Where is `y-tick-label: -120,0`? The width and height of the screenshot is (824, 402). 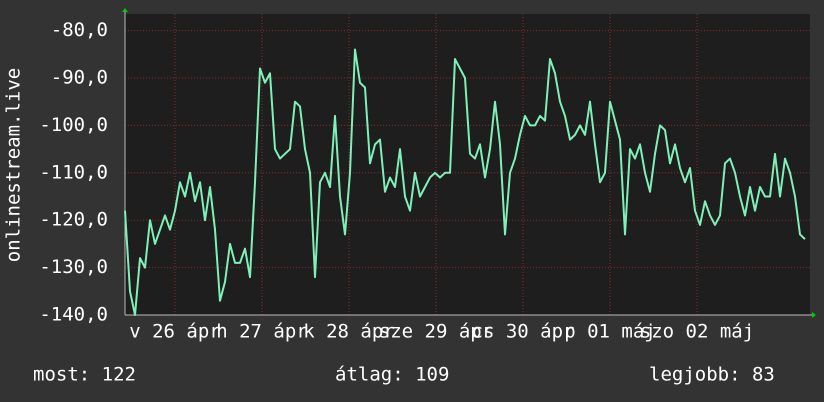 y-tick-label: -120,0 is located at coordinates (73, 220).